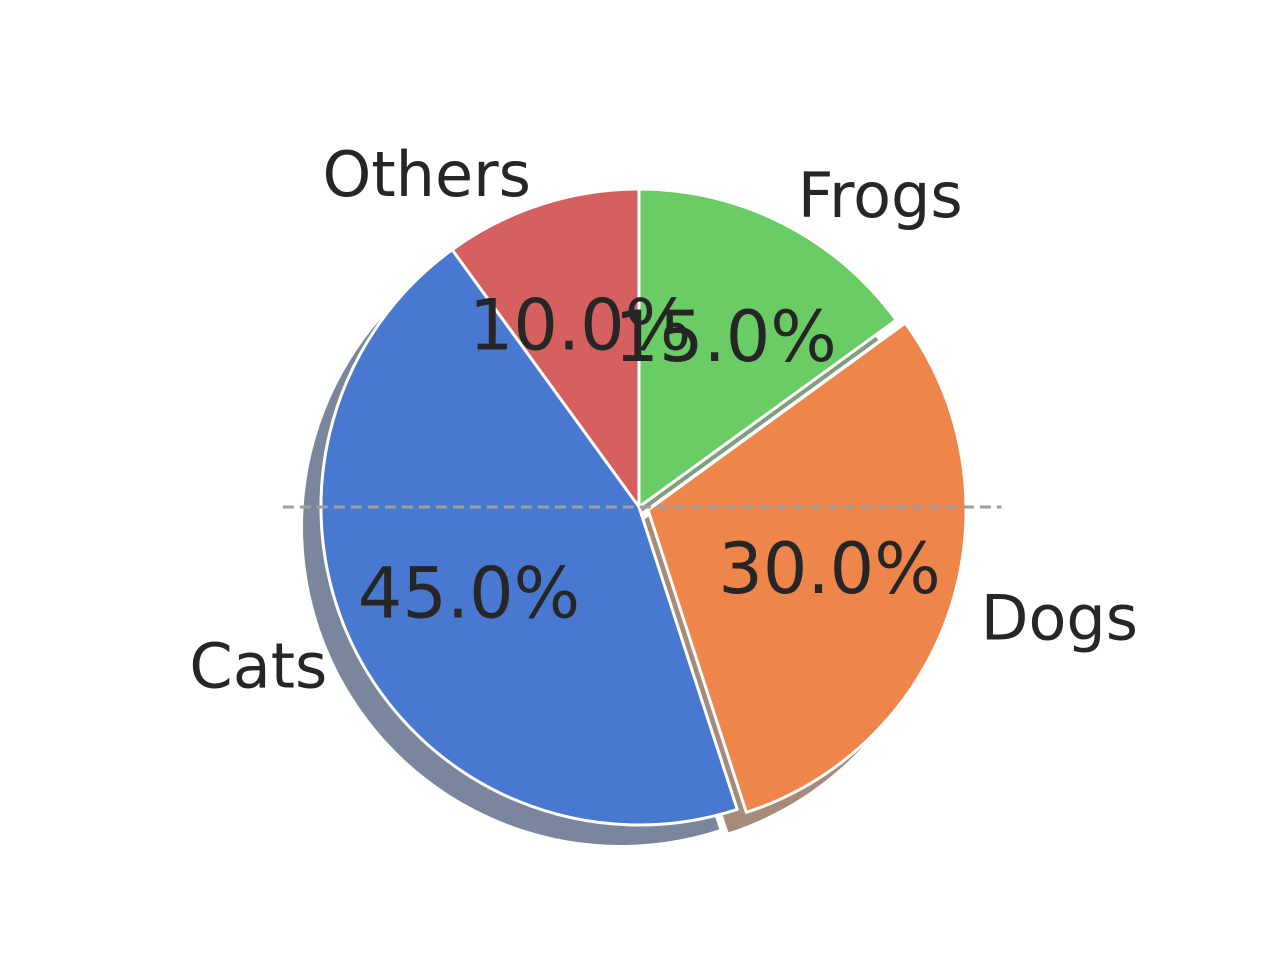 The width and height of the screenshot is (1280, 960). Describe the element at coordinates (580, 326) in the screenshot. I see `pct-label-others: 10.0%` at that location.